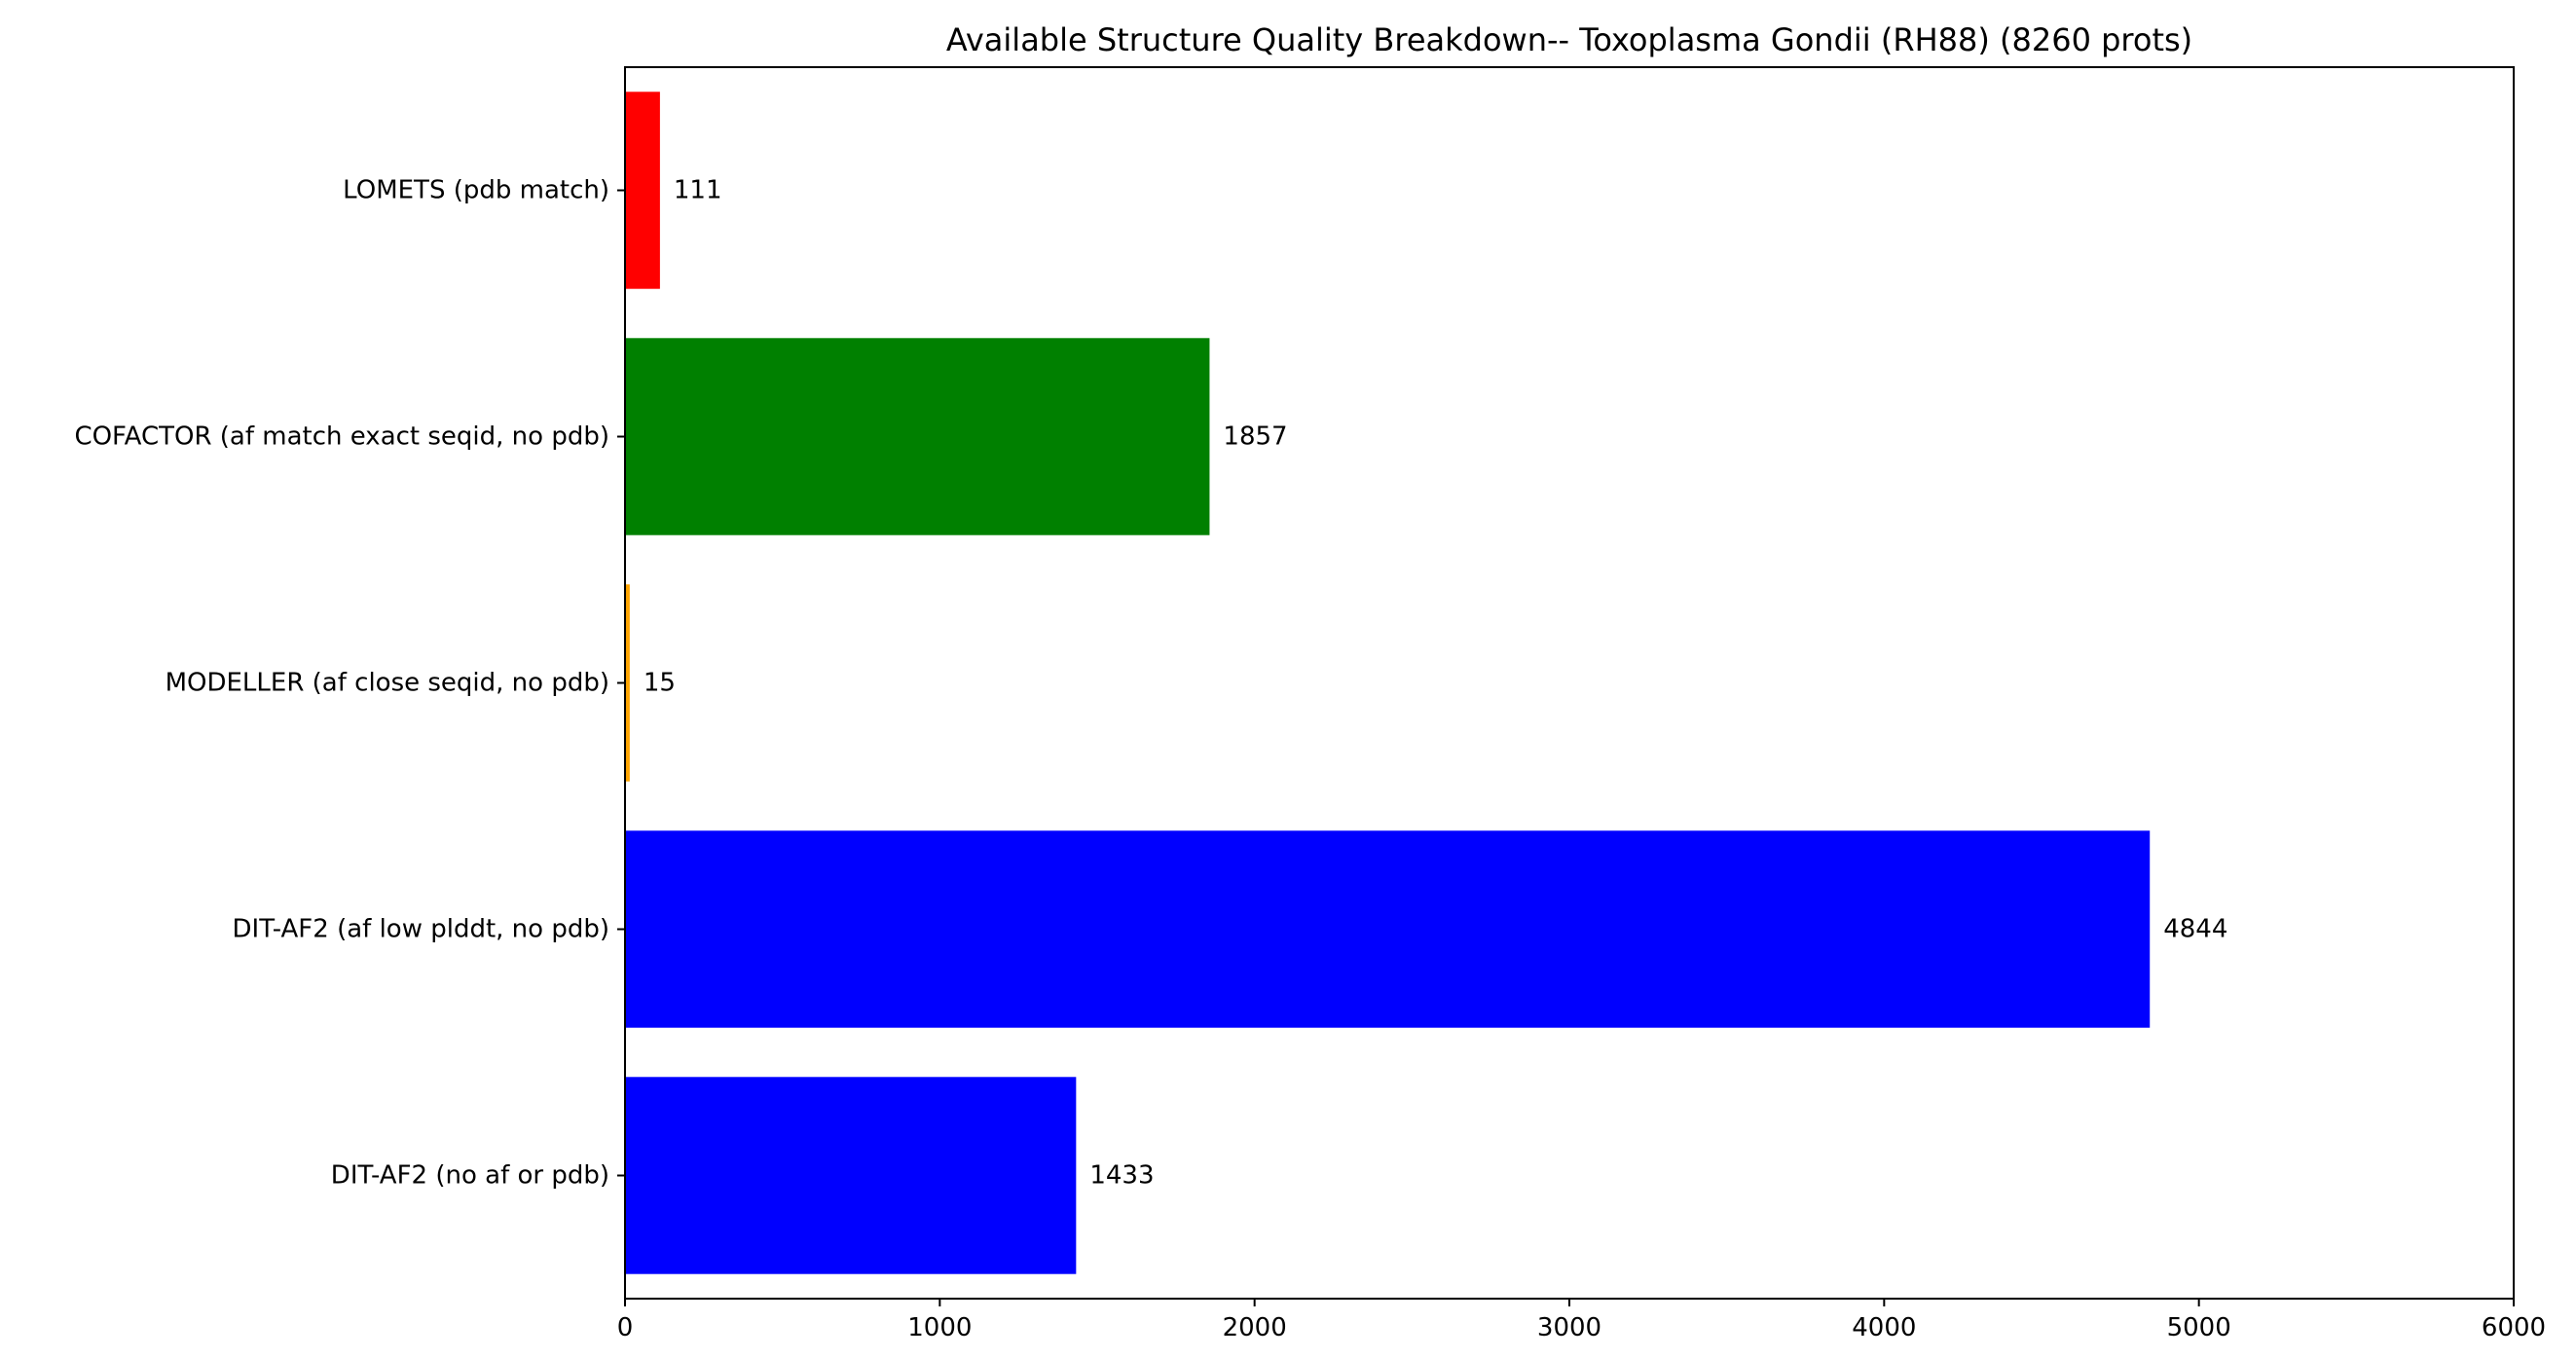 The image size is (2576, 1359). What do you see at coordinates (2195, 929) in the screenshot?
I see `bar-value-label: 4844` at bounding box center [2195, 929].